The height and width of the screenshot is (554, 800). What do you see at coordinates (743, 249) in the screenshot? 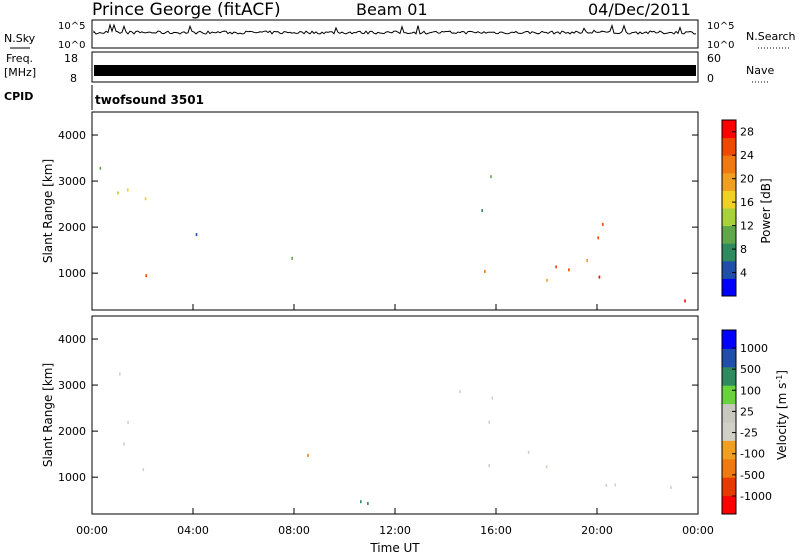
I see `power-colorbar-label: 8` at bounding box center [743, 249].